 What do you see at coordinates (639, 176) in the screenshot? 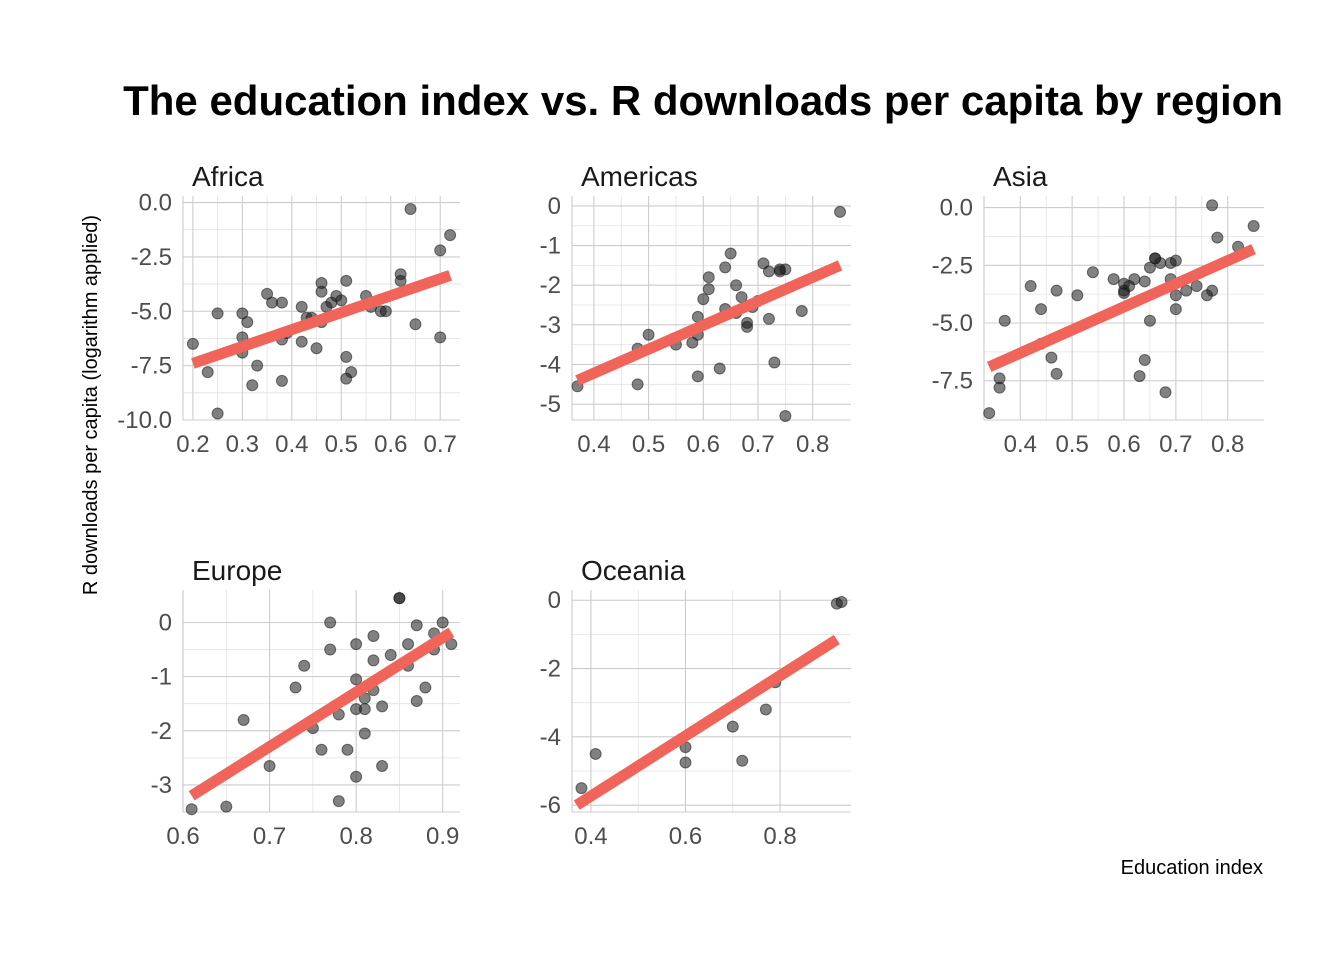
I see `facet-title-americas: Americas` at bounding box center [639, 176].